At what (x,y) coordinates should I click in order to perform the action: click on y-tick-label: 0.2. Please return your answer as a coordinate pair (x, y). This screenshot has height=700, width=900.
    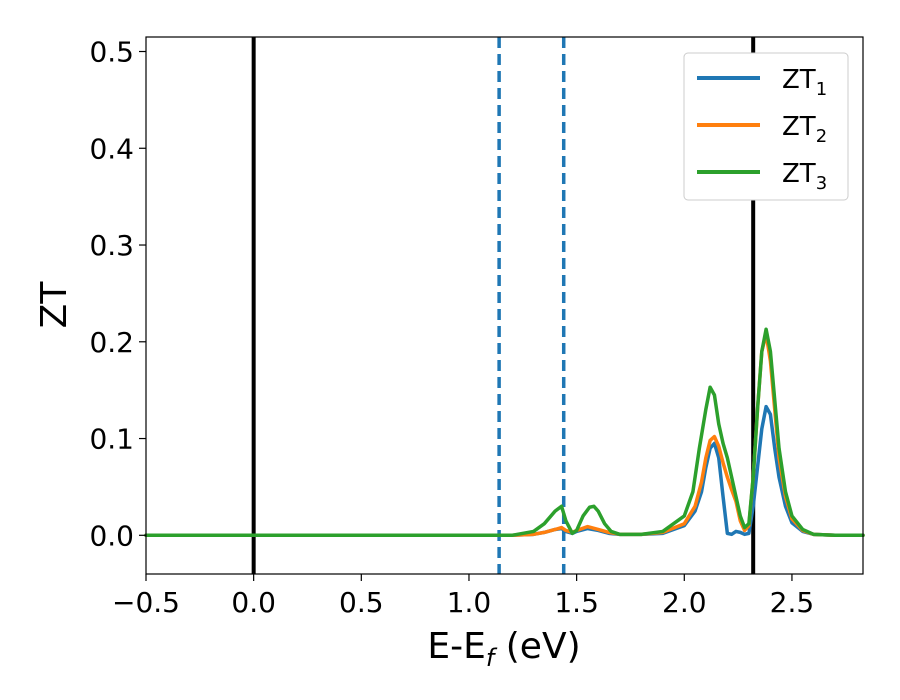
    Looking at the image, I should click on (111, 342).